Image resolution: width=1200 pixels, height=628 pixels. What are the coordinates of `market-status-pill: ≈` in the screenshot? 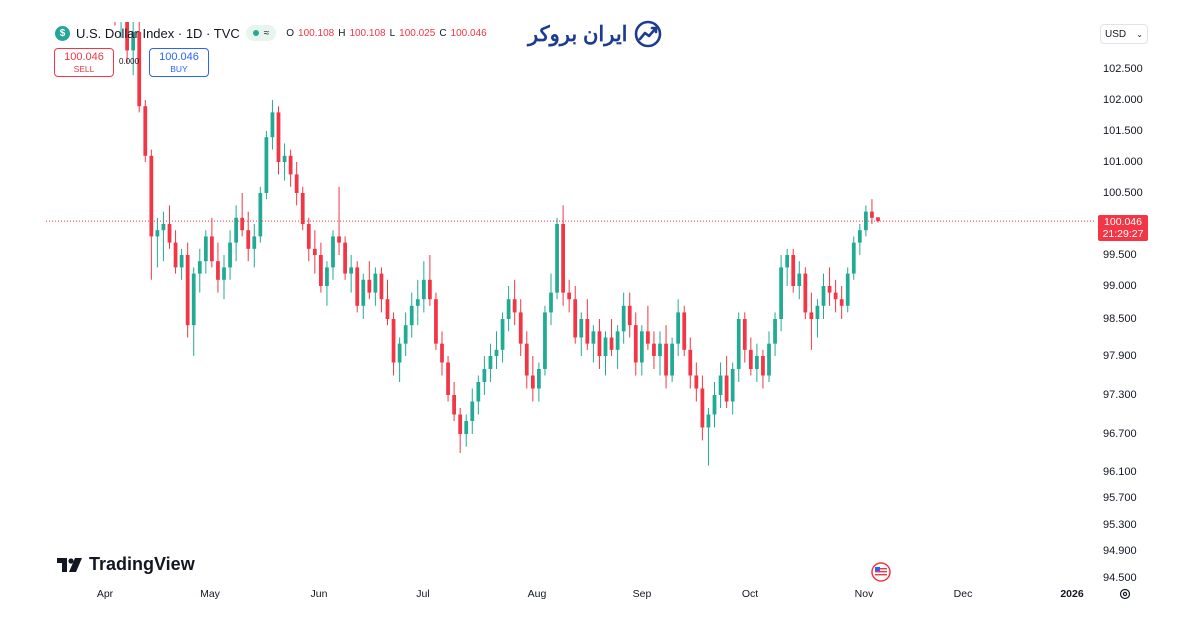 It's located at (261, 33).